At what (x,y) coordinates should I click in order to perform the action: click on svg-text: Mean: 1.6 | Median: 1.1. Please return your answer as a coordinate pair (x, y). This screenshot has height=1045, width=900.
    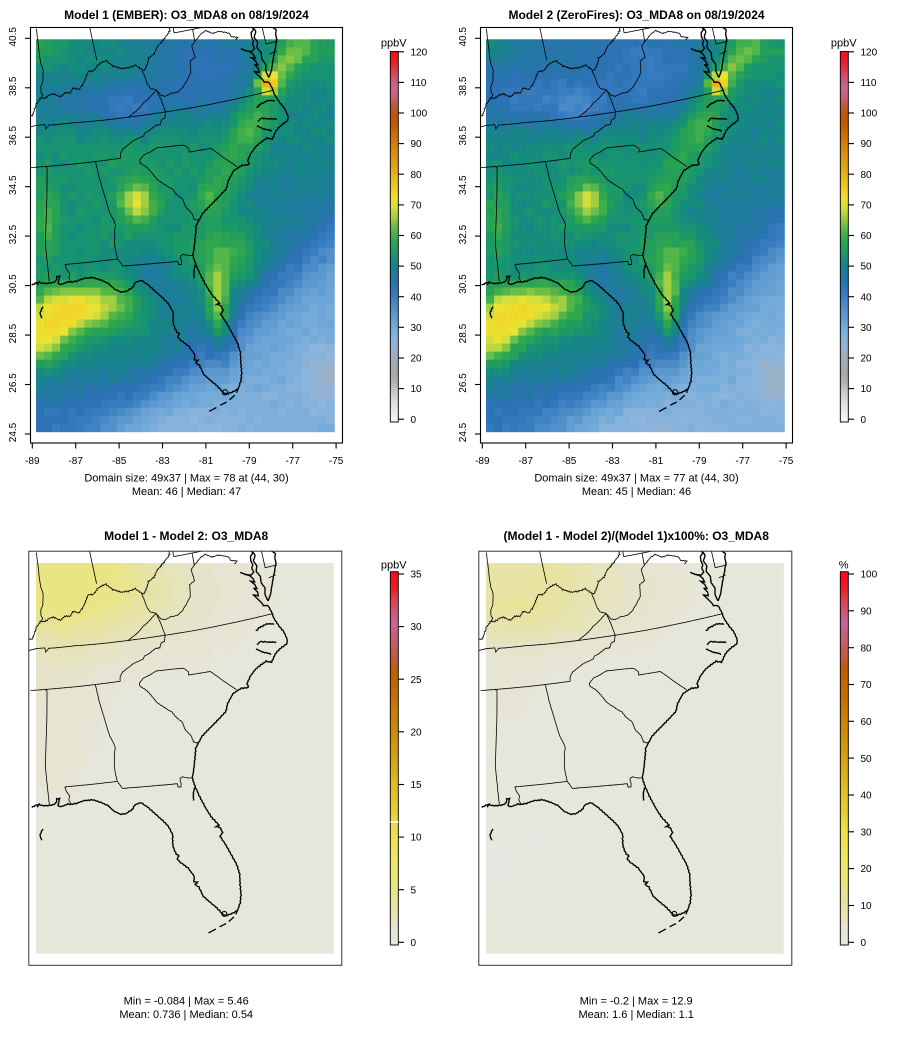
    Looking at the image, I should click on (636, 1015).